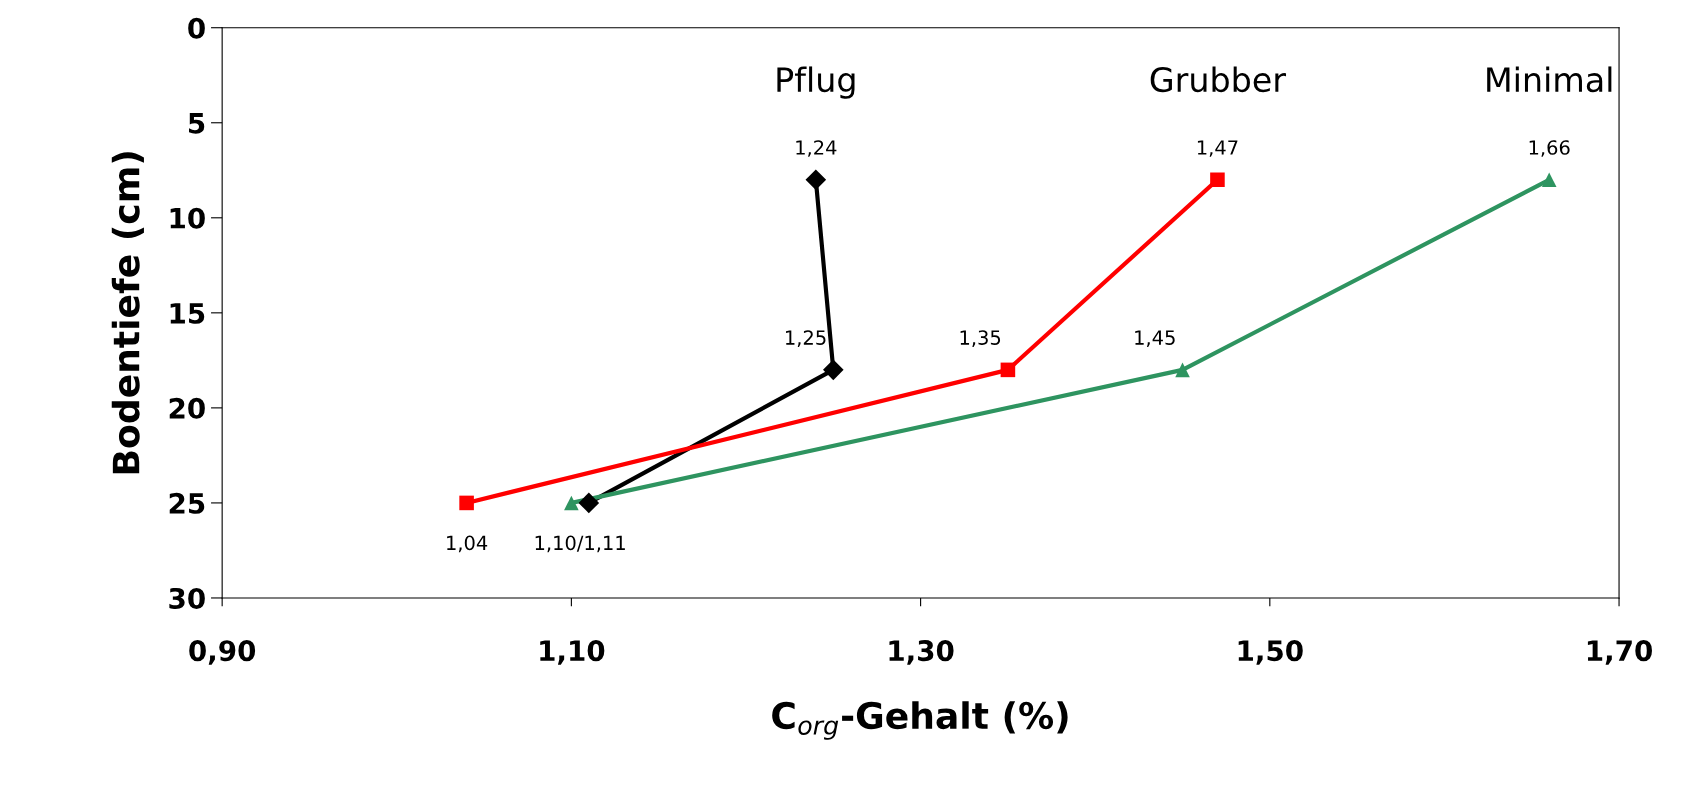 This screenshot has width=1683, height=792. Describe the element at coordinates (467, 544) in the screenshot. I see `data-label: 1,04` at that location.